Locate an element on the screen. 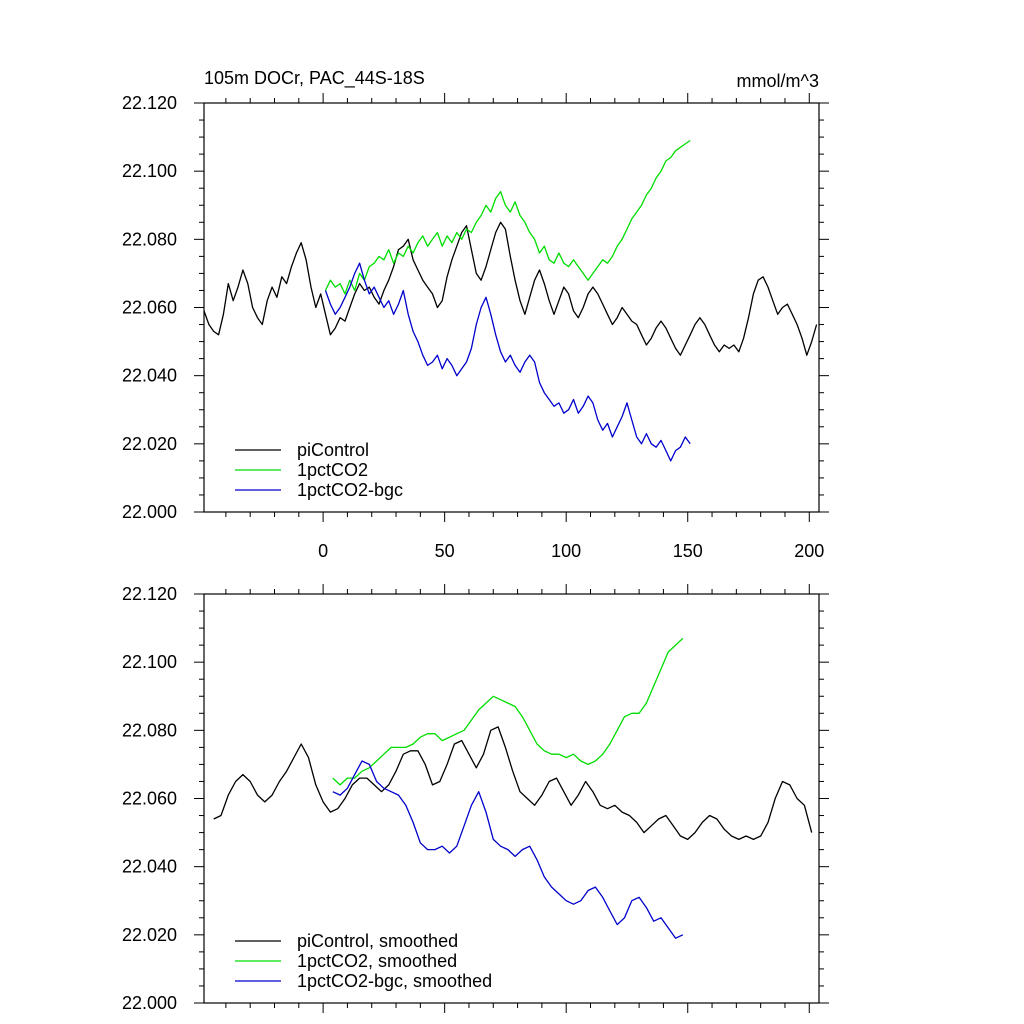  legend-label: 1pctCO2 is located at coordinates (332, 470).